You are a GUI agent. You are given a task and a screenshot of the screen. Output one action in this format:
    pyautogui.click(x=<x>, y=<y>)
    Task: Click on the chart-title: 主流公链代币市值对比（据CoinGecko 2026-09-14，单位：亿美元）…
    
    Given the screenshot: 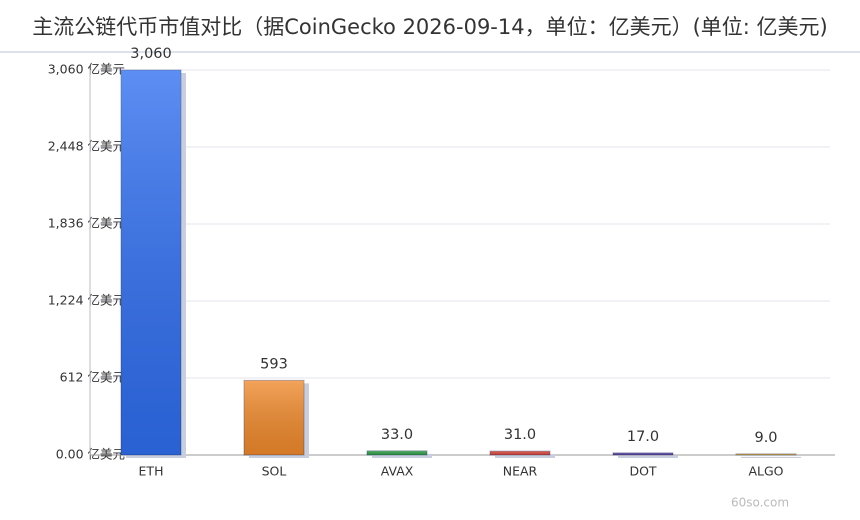 What is the action you would take?
    pyautogui.click(x=430, y=27)
    